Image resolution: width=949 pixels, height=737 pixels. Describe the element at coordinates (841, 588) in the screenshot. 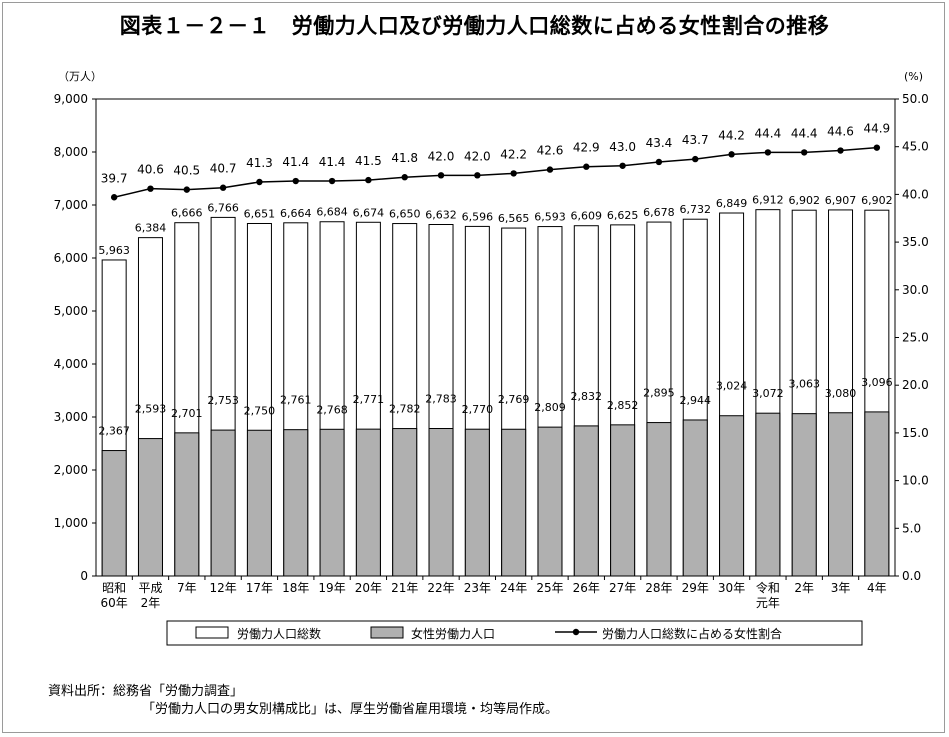

I see `x-tick-label: 3年` at that location.